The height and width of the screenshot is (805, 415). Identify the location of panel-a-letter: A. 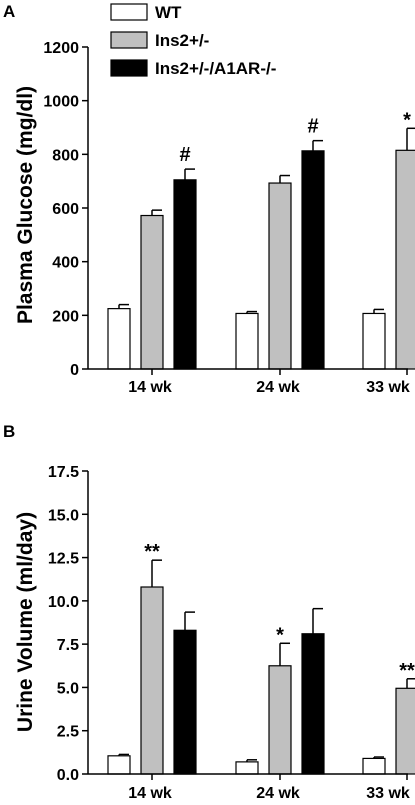
(9, 11).